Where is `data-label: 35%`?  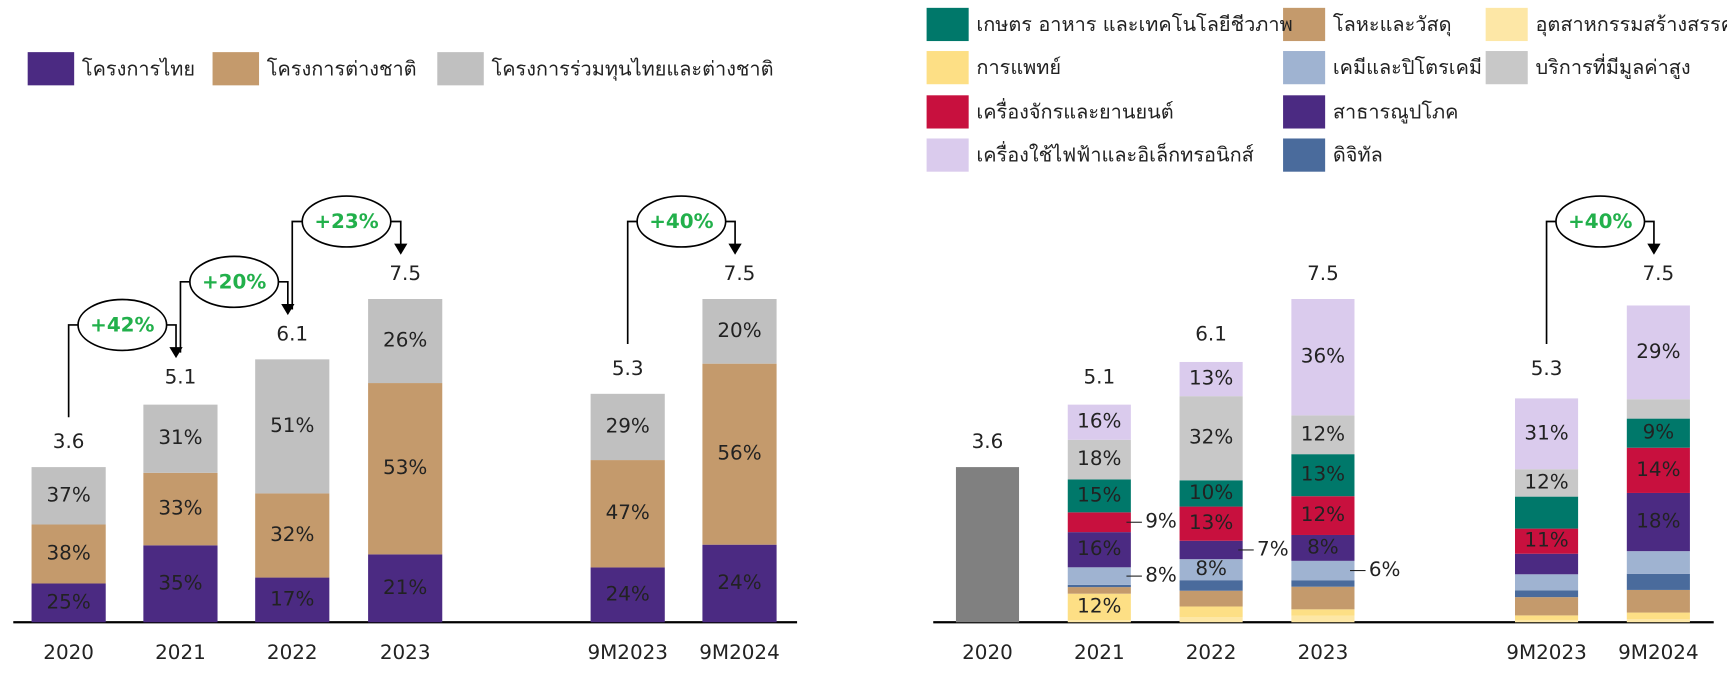 data-label: 35% is located at coordinates (180, 582).